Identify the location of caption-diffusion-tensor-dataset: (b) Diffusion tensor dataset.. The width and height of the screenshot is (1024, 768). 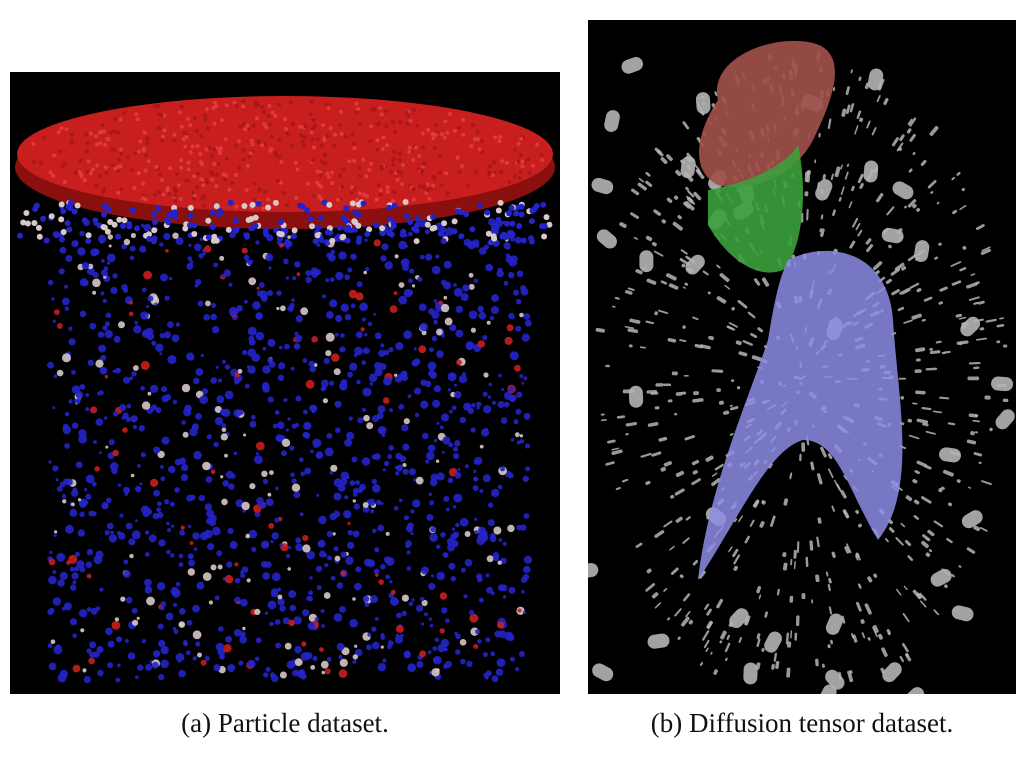
(802, 723).